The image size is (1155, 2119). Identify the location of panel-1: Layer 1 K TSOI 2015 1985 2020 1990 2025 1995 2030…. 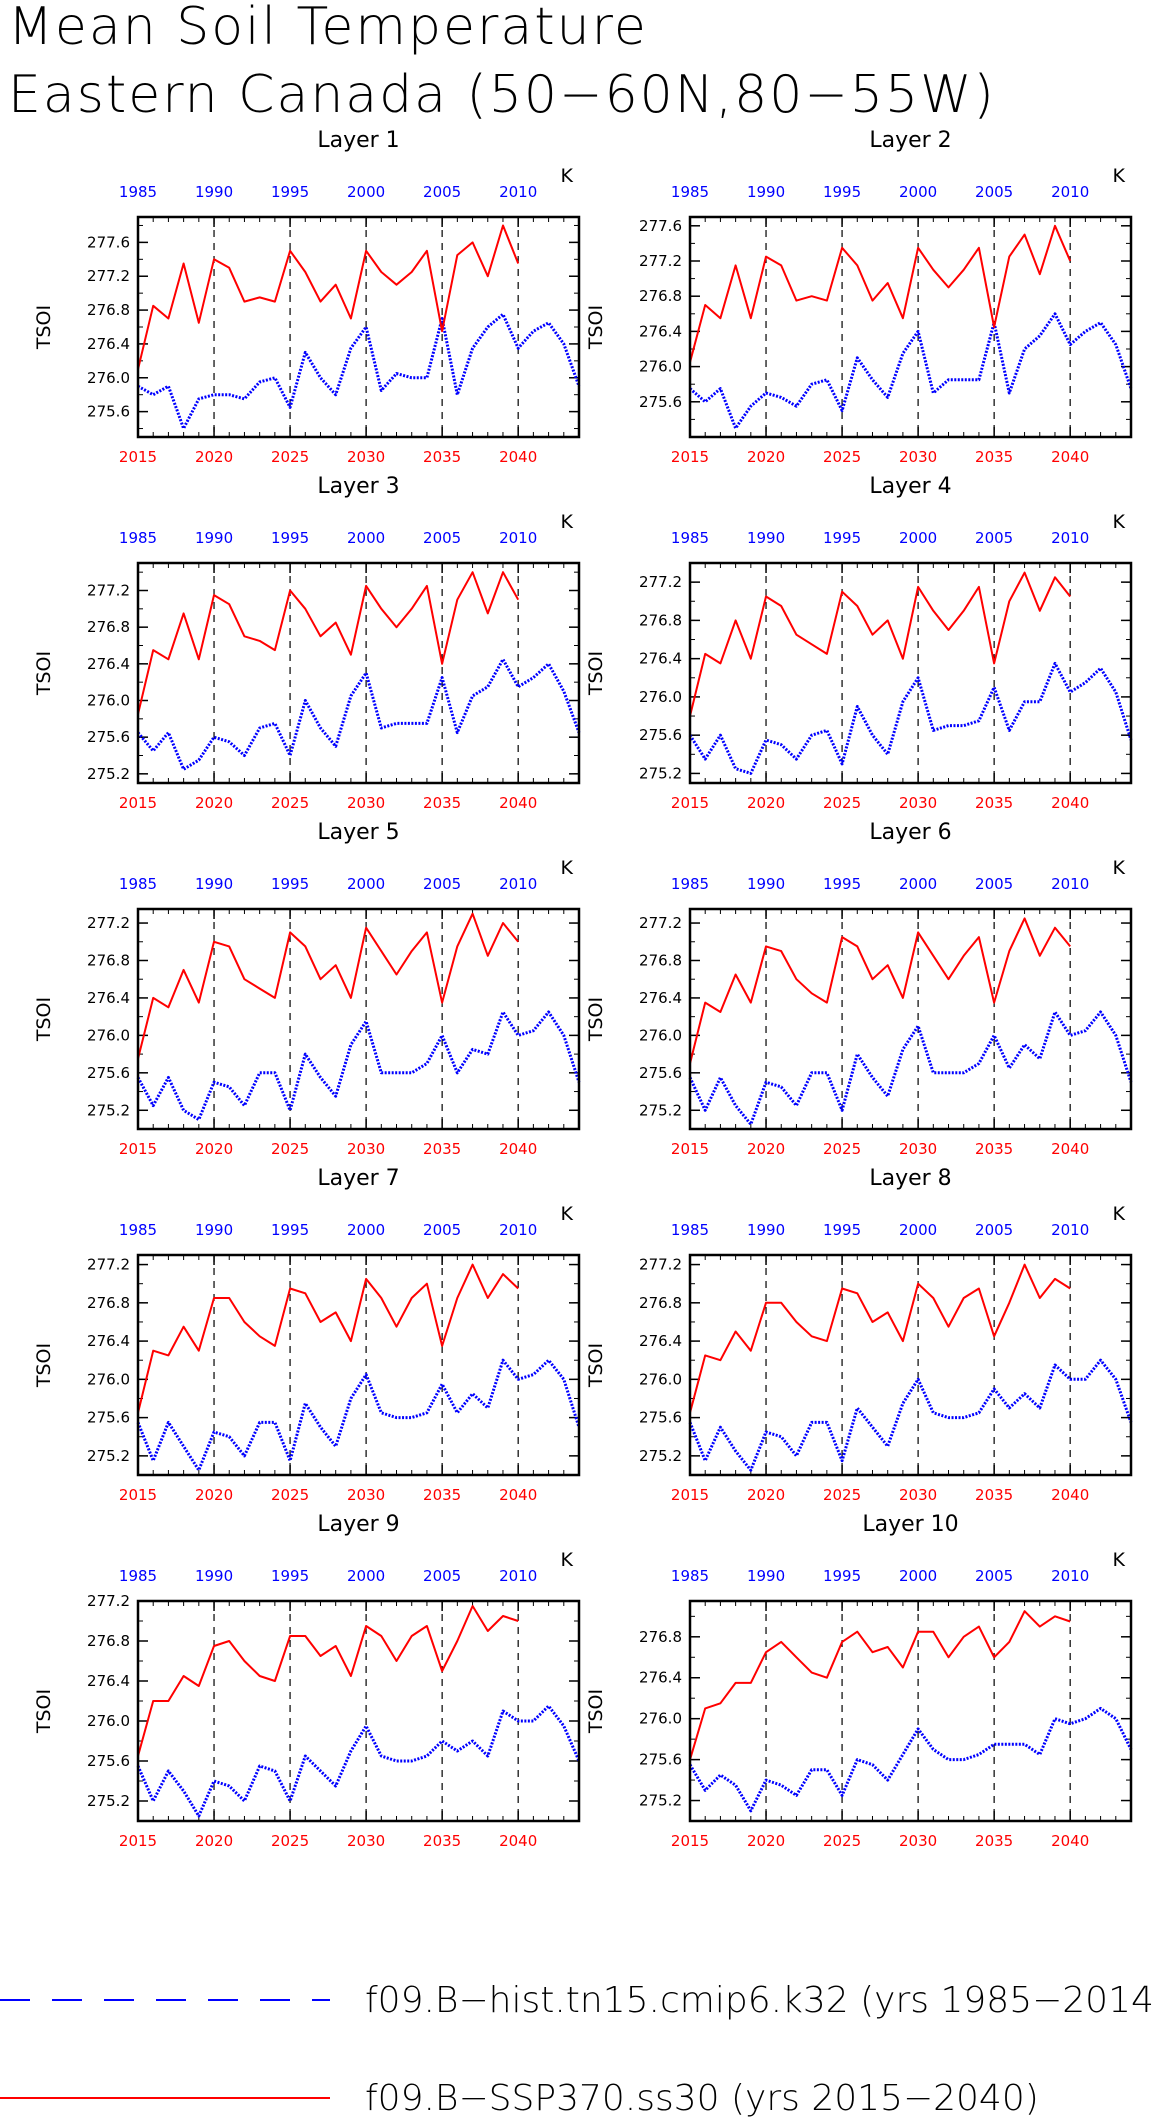
(307, 297).